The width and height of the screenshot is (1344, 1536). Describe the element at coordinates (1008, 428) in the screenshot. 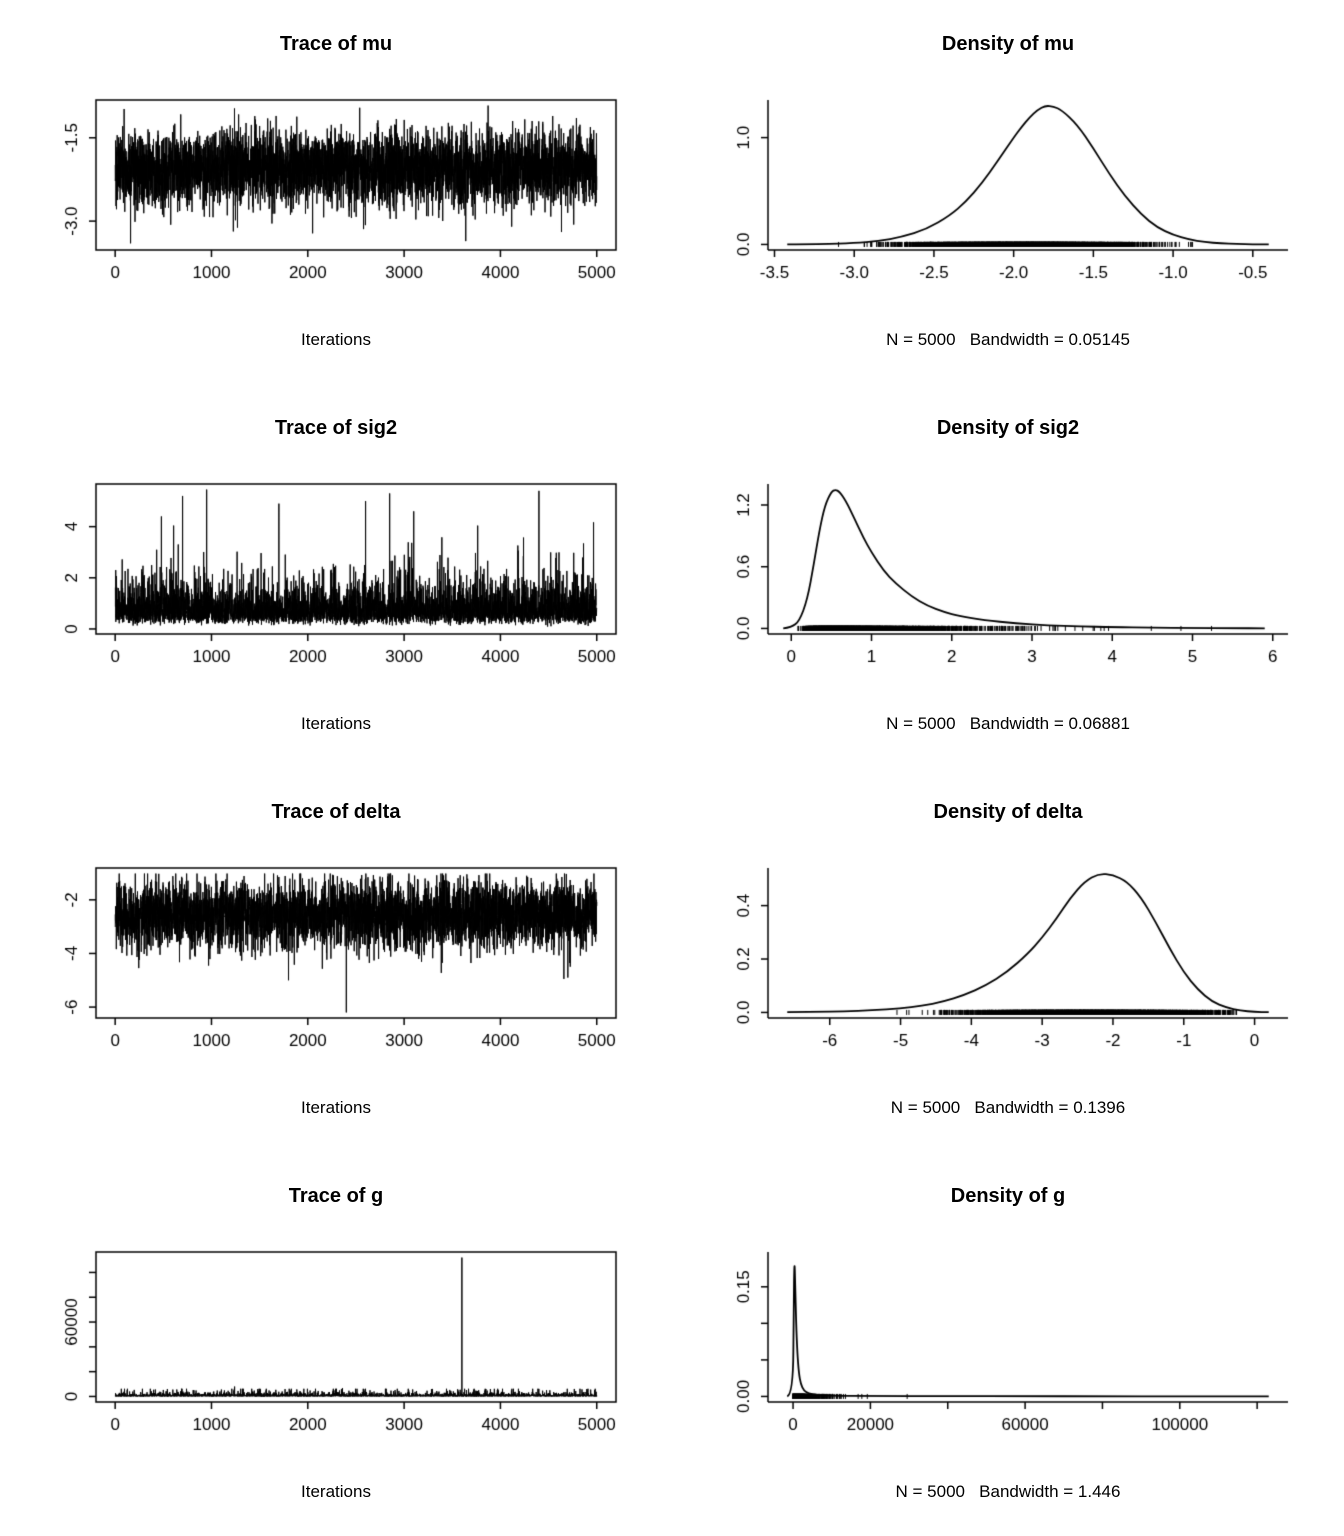

I see `chart-title-density-sig2: Density of sig2` at that location.